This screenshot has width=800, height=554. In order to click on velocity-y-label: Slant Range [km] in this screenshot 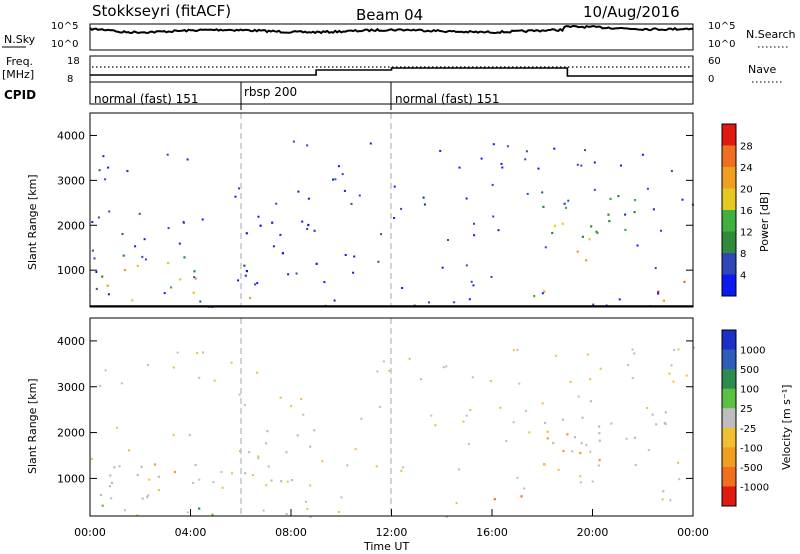, I will do `click(32, 426)`.